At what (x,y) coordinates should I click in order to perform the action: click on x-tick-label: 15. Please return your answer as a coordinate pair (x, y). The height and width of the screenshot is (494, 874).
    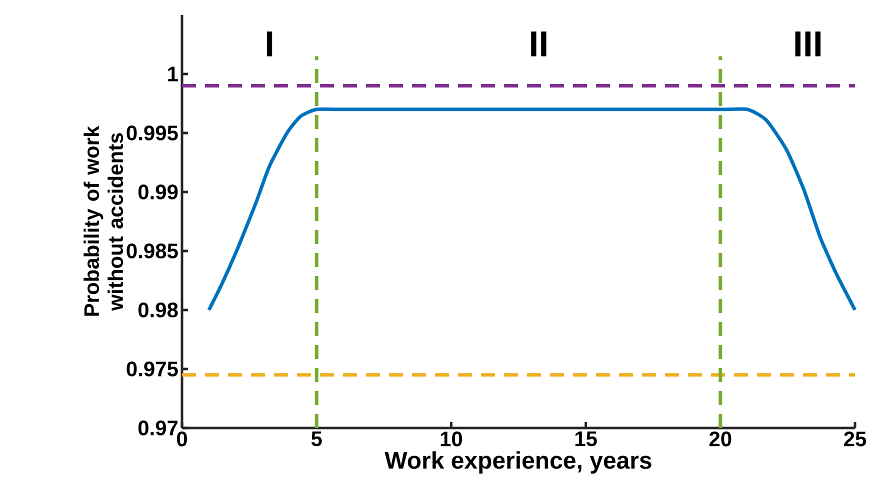
    Looking at the image, I should click on (586, 439).